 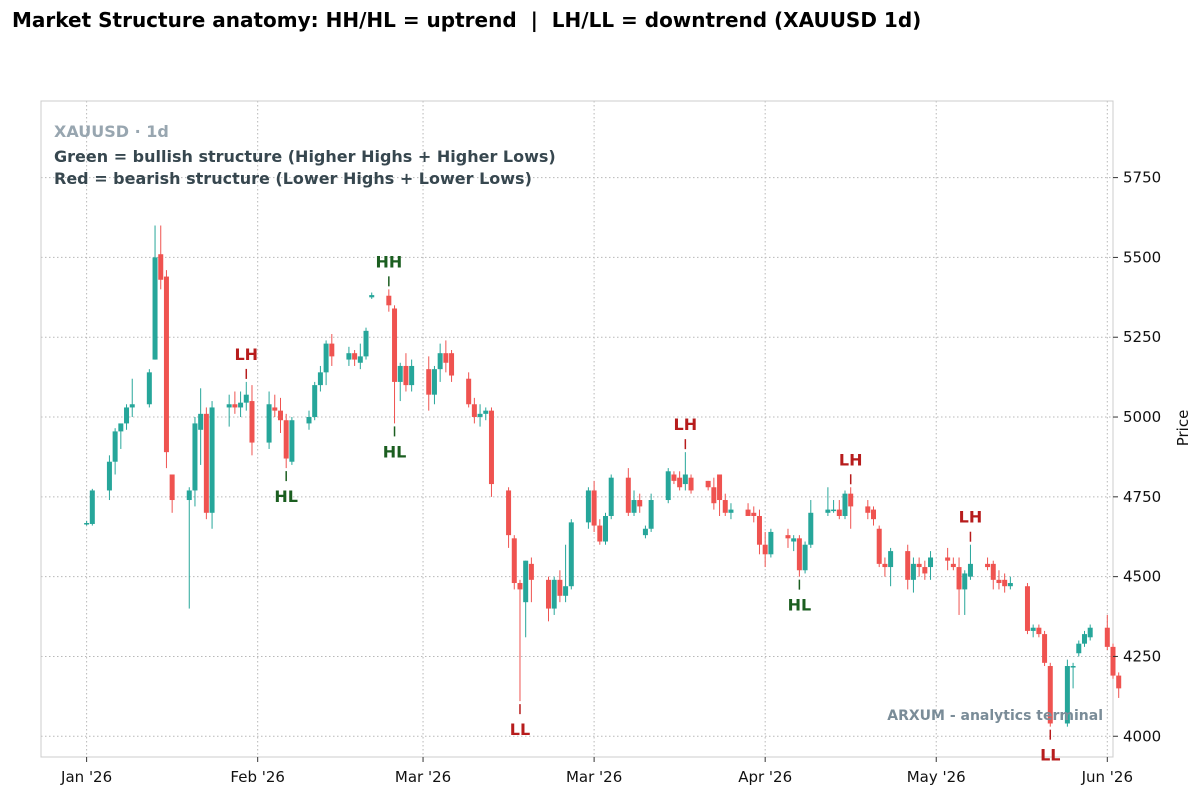 I want to click on y-tick-label: 4250, so click(x=1142, y=656).